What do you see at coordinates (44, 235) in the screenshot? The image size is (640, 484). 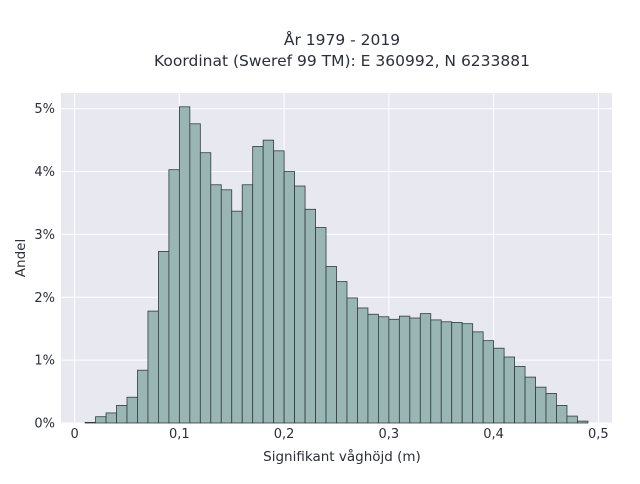 I see `y-tick-label: 3%` at bounding box center [44, 235].